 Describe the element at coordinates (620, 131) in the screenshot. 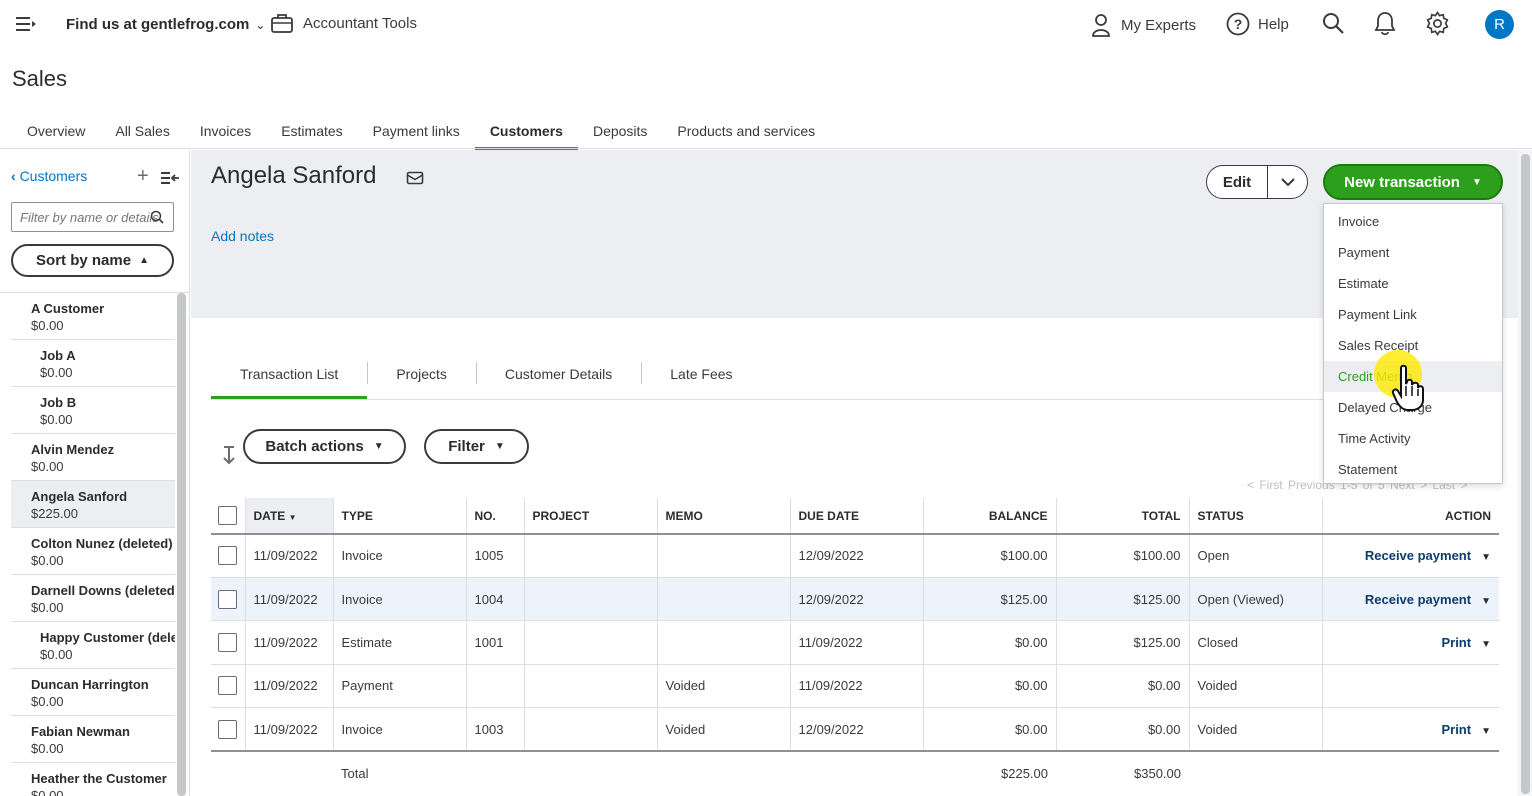

I see `tab-deposits: Deposits` at that location.